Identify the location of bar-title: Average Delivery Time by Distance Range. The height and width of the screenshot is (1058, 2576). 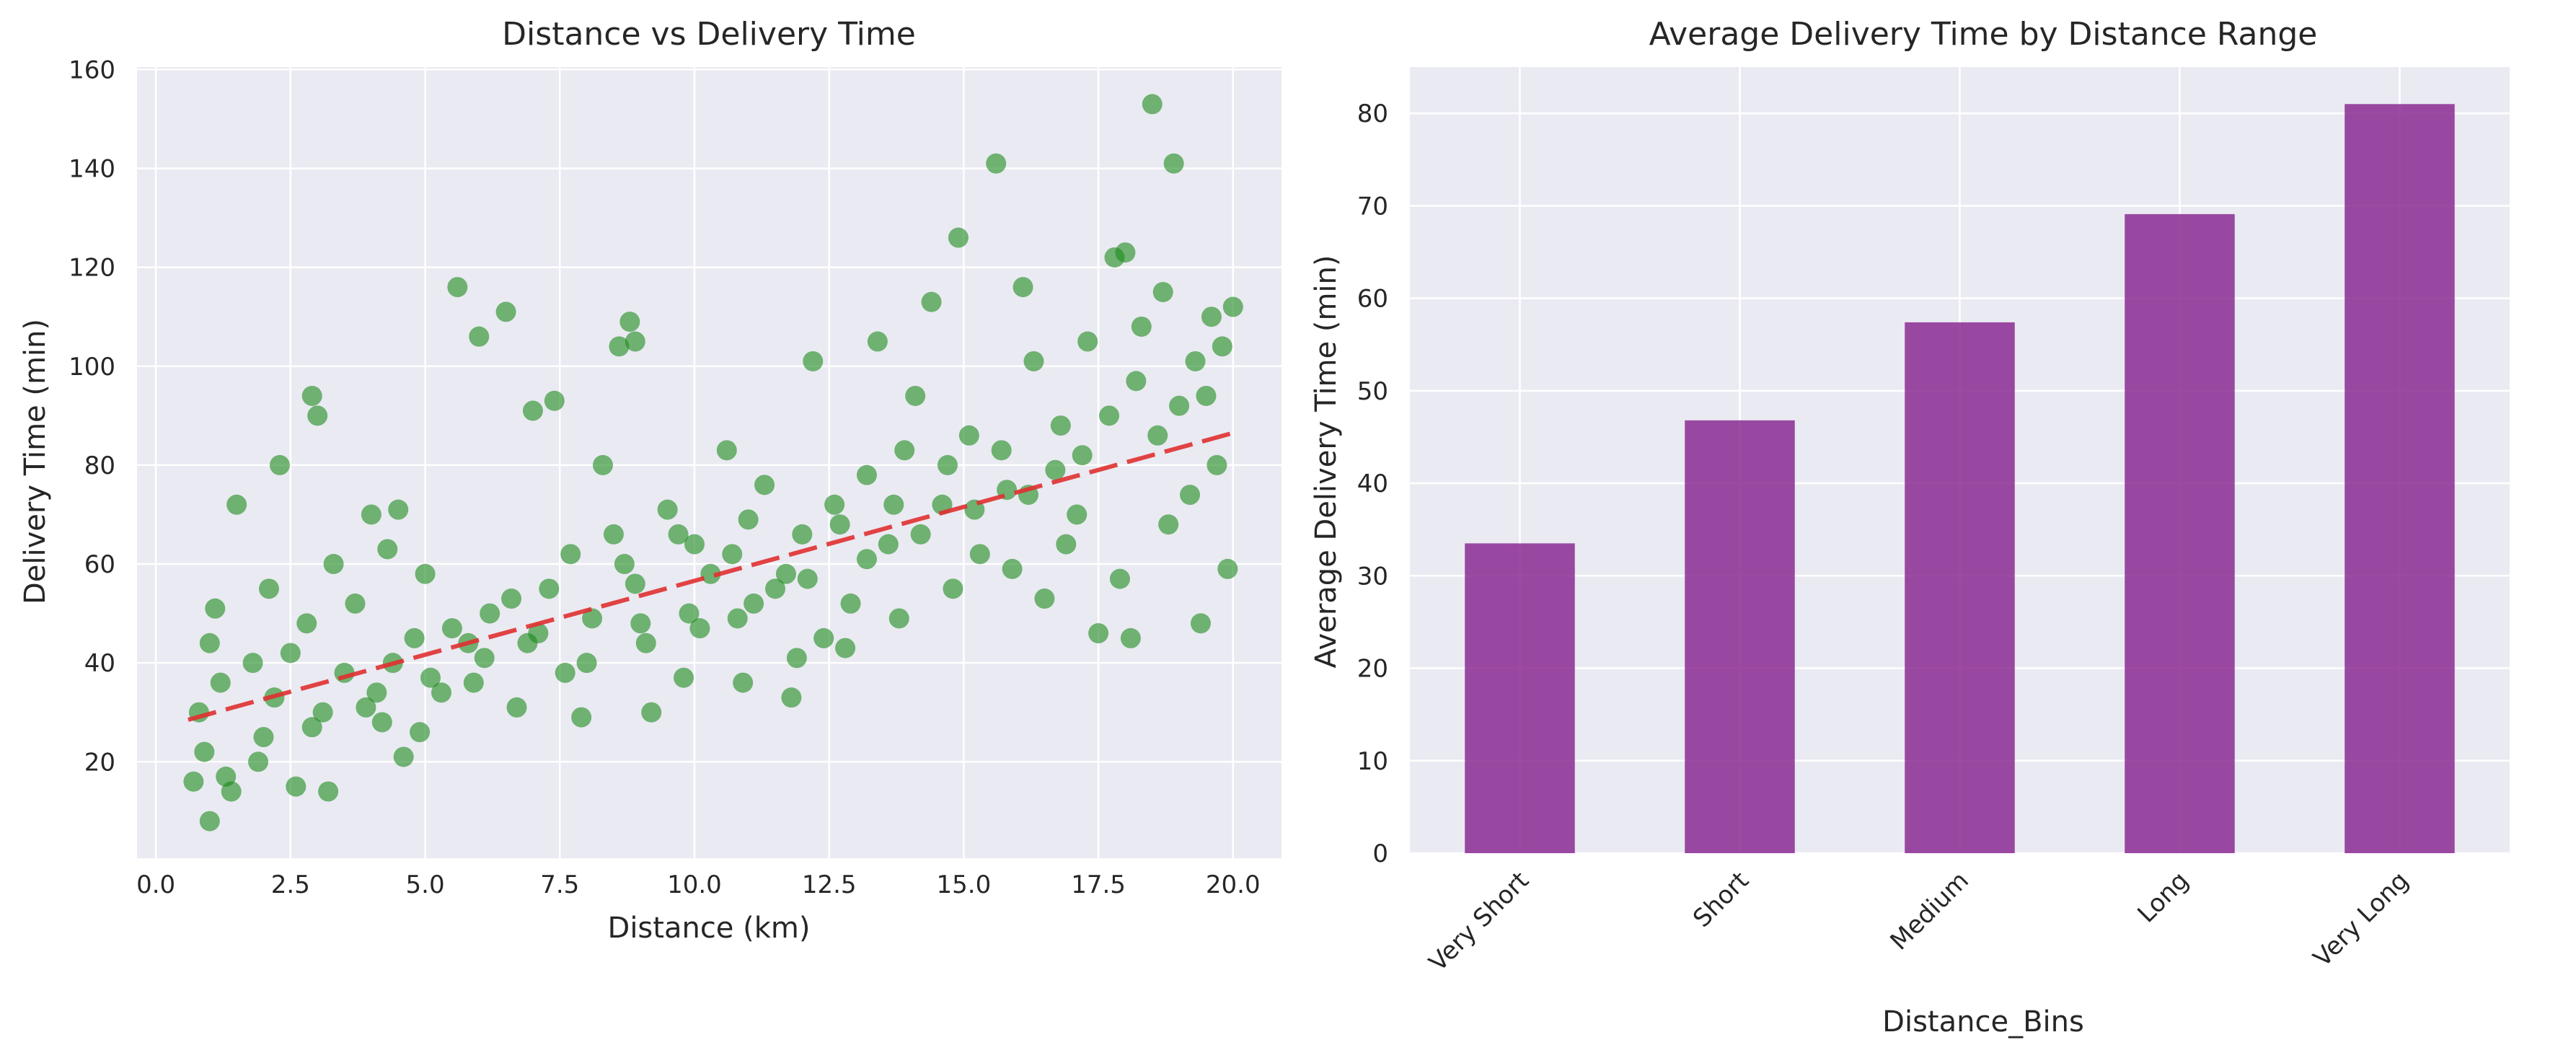
(1983, 34).